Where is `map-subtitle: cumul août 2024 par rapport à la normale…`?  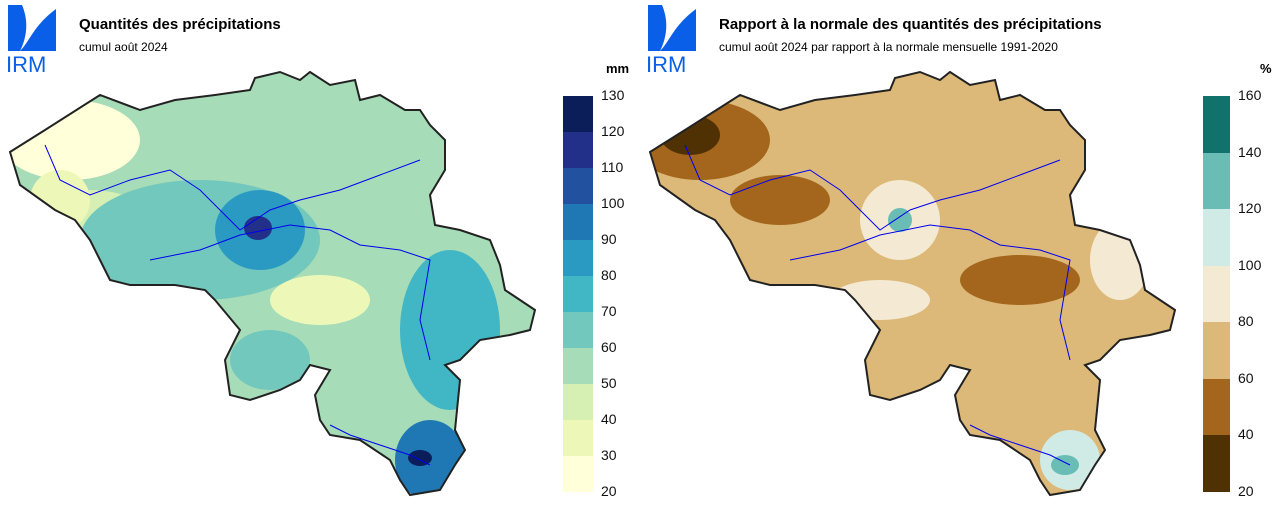
map-subtitle: cumul août 2024 par rapport à la normale… is located at coordinates (888, 47).